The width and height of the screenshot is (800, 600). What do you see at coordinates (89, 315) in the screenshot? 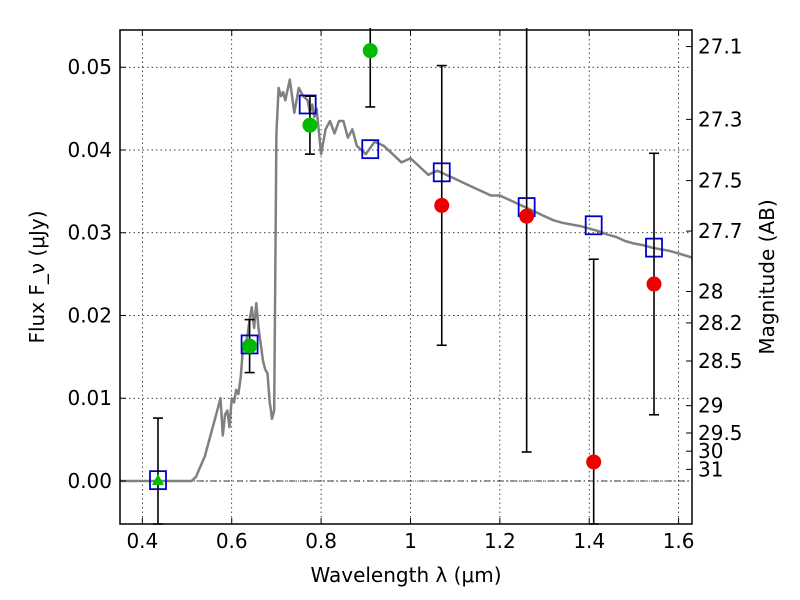
I see `y-tick-label: 0.02` at bounding box center [89, 315].